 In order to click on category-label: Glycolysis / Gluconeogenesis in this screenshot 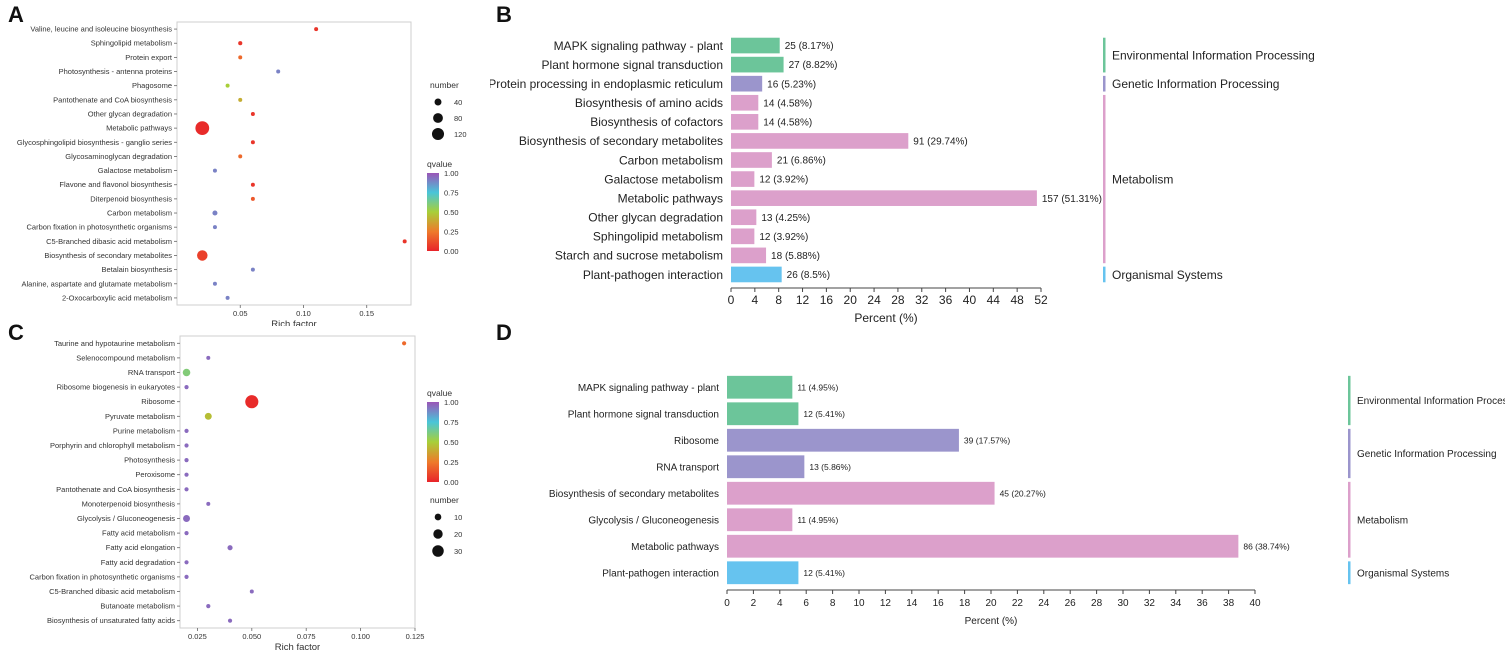, I will do `click(653, 520)`.